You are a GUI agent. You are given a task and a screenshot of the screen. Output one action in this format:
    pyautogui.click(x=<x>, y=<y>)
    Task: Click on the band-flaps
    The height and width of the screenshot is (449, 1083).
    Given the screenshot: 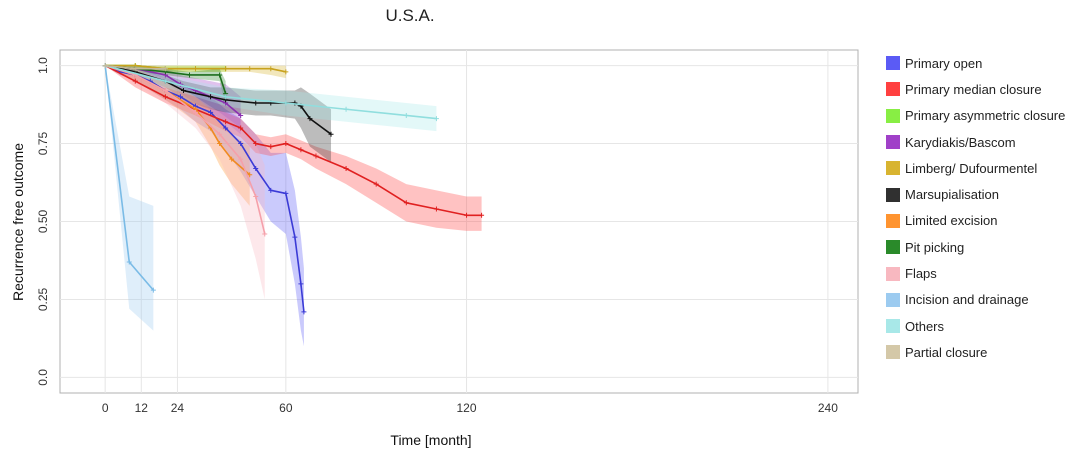 What is the action you would take?
    pyautogui.click(x=185, y=182)
    